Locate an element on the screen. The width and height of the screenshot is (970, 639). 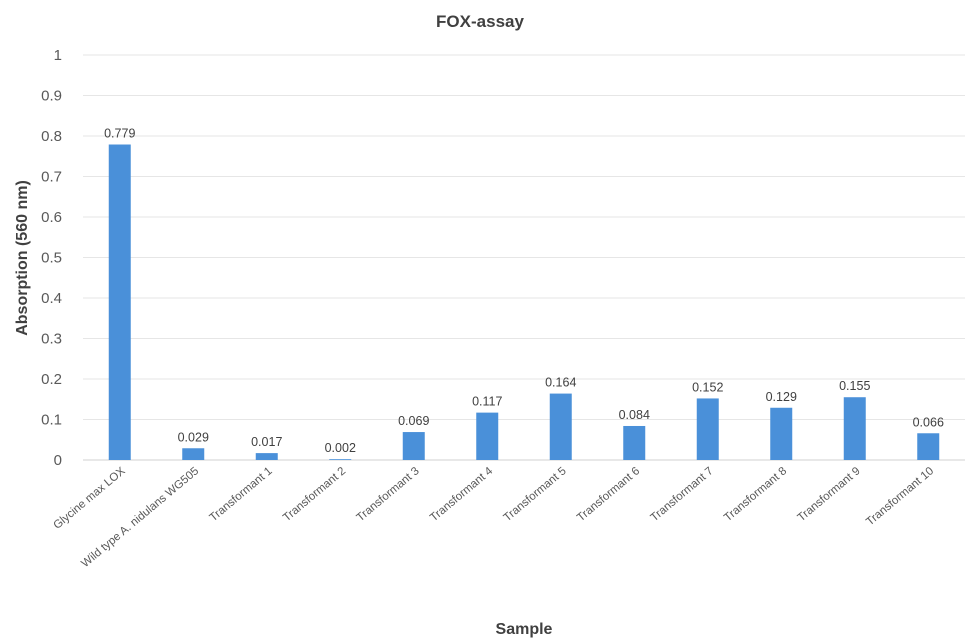
data-label: 0.002 is located at coordinates (340, 448).